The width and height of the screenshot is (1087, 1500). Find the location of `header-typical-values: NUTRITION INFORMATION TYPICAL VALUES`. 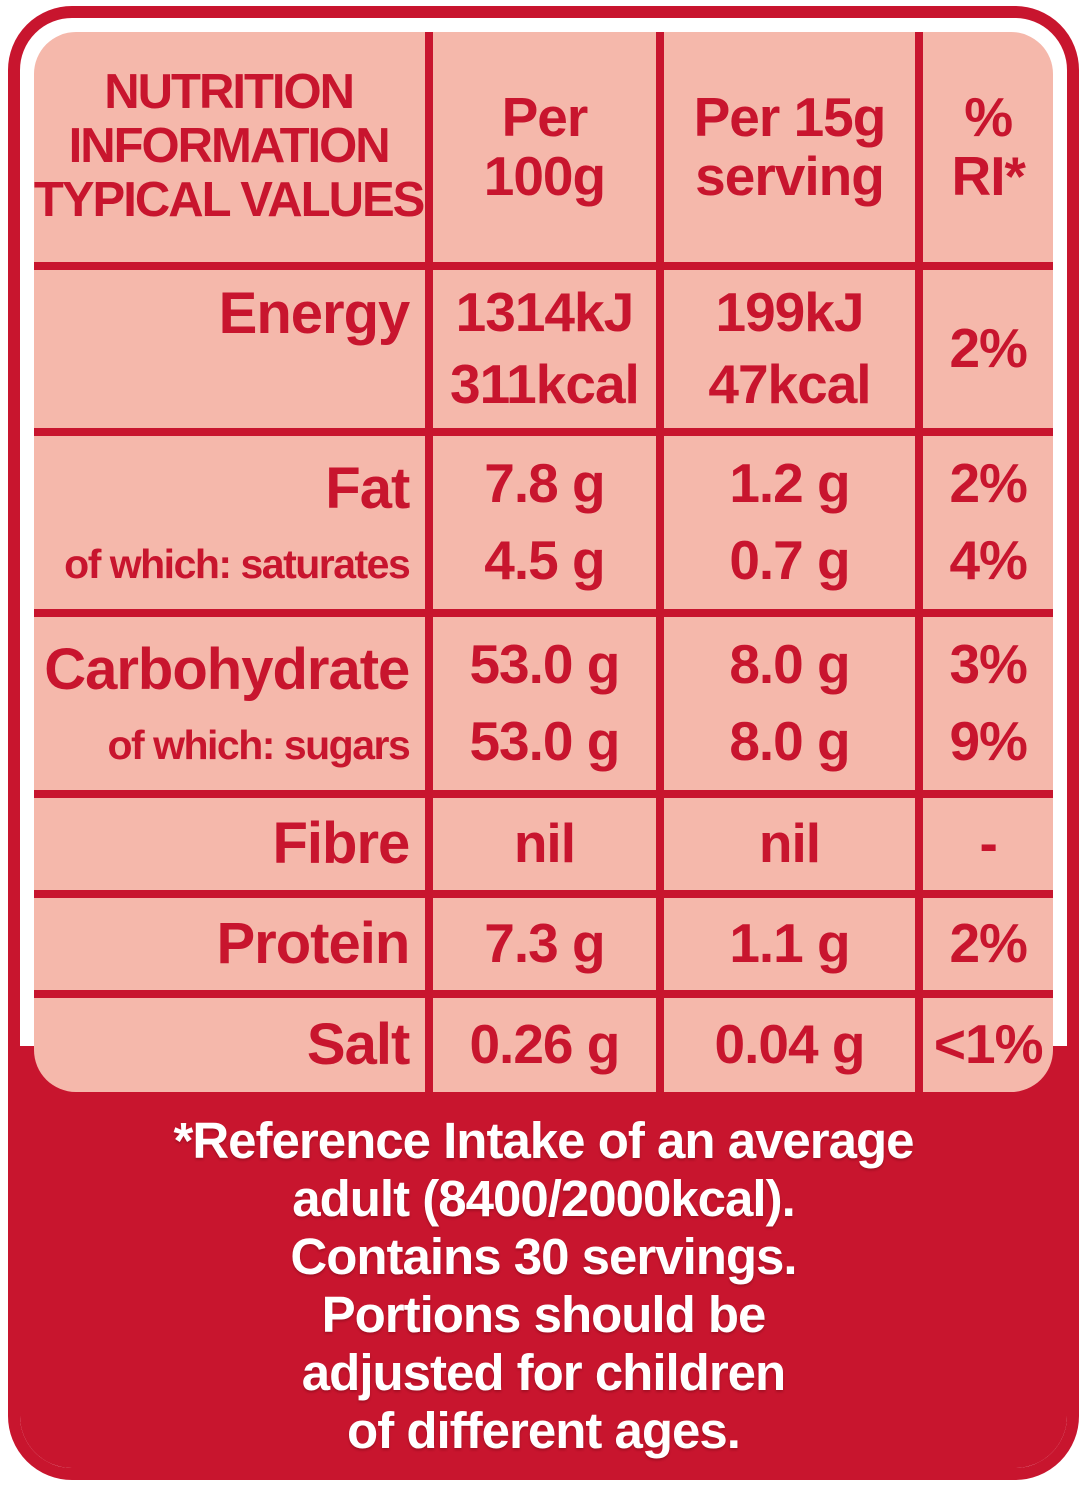

header-typical-values: NUTRITION INFORMATION TYPICAL VALUES is located at coordinates (229, 147).